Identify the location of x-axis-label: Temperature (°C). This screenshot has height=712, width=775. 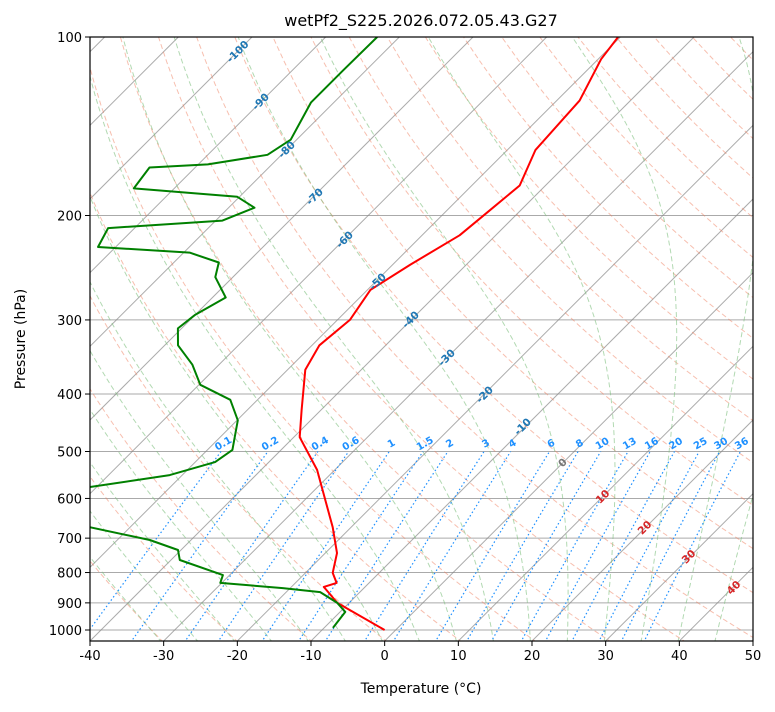
(421, 689).